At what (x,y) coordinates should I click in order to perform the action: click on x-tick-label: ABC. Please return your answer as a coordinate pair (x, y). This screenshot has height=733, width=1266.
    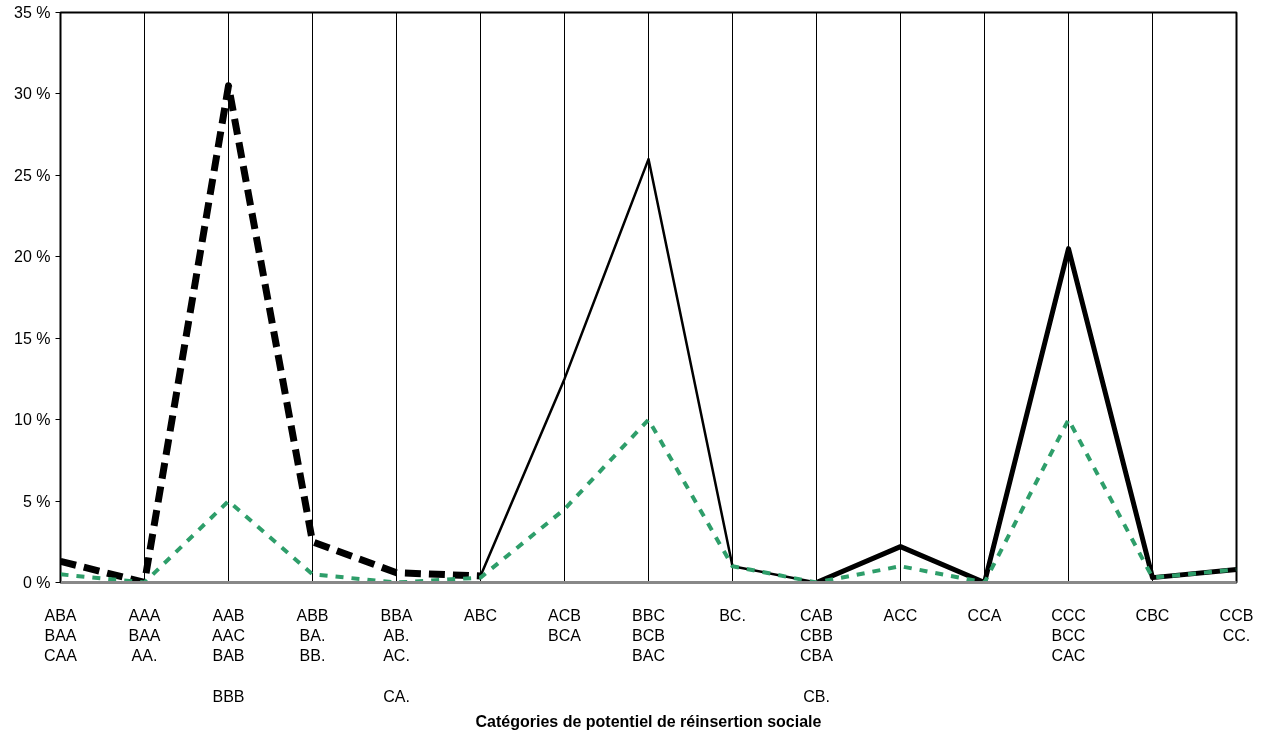
    Looking at the image, I should click on (480, 615).